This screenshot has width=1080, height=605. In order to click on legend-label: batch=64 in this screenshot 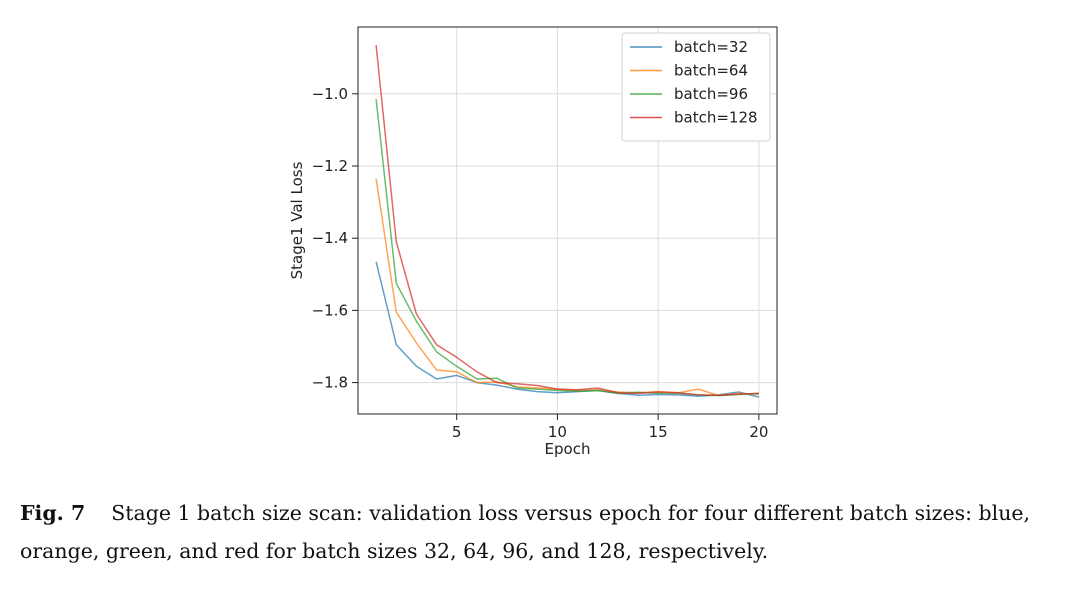, I will do `click(711, 71)`.